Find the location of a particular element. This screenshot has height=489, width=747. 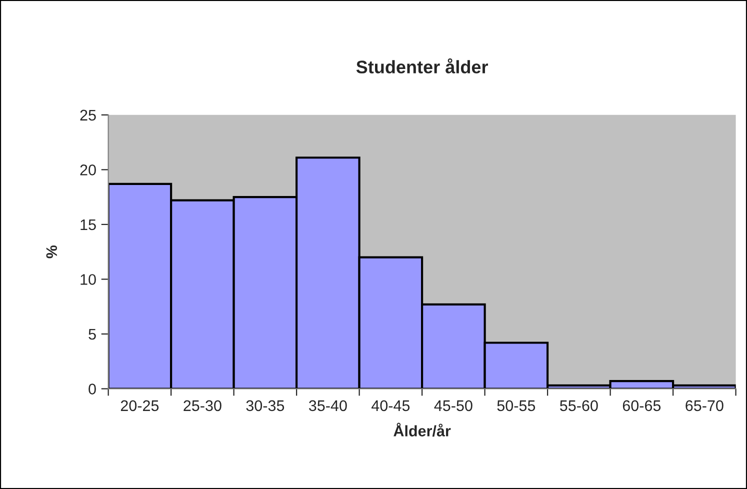

y-axis-title: % is located at coordinates (52, 251).